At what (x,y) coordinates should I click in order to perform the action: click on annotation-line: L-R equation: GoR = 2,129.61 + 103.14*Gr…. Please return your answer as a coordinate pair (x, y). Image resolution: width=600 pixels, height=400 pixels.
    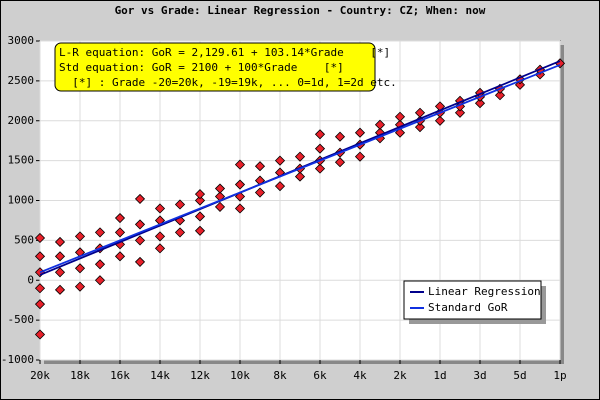
    Looking at the image, I should click on (224, 52).